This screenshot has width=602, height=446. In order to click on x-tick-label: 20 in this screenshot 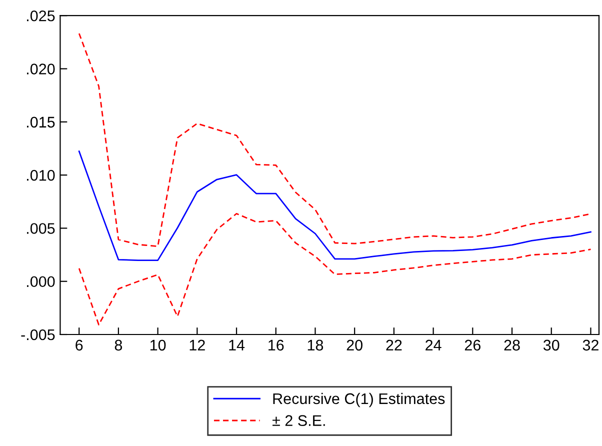, I will do `click(354, 345)`.